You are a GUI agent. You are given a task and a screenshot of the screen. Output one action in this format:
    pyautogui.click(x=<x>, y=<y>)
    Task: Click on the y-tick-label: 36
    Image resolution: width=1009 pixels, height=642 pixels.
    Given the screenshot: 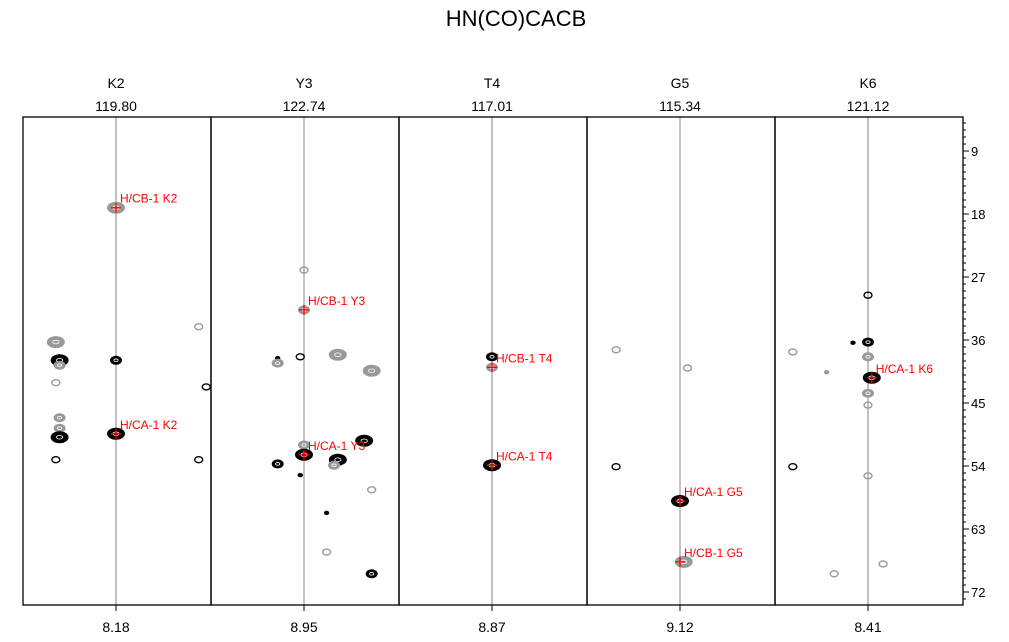 What is the action you would take?
    pyautogui.click(x=978, y=340)
    